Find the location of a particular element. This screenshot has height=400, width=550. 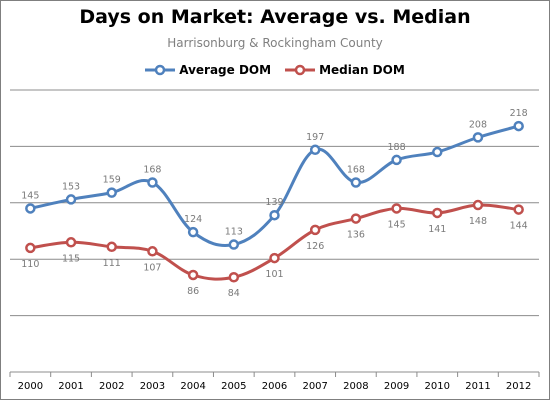

x-tick-label: 2011 is located at coordinates (477, 386).